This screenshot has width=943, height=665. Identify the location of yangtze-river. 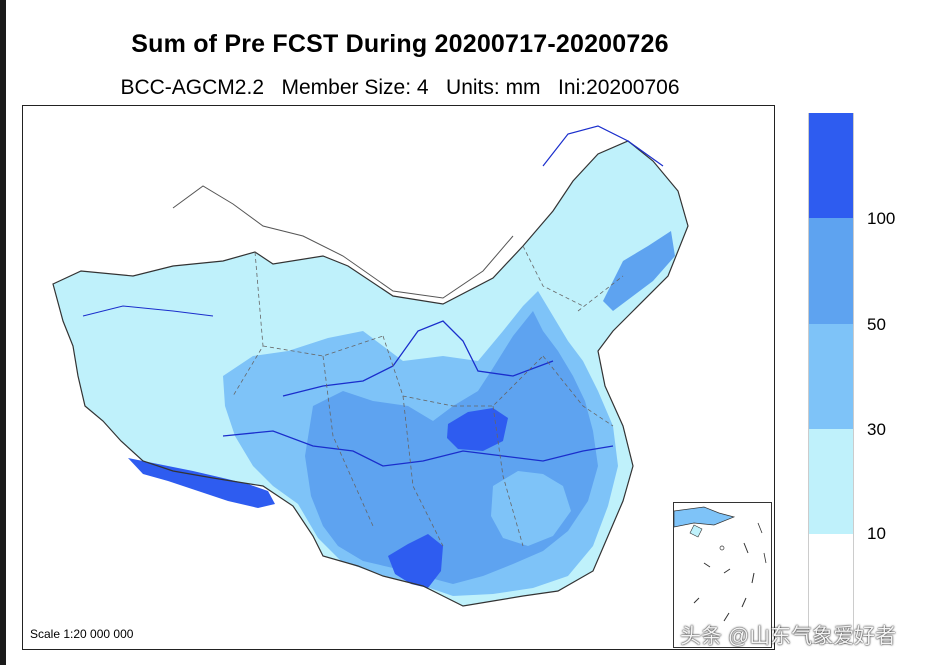
(418, 448).